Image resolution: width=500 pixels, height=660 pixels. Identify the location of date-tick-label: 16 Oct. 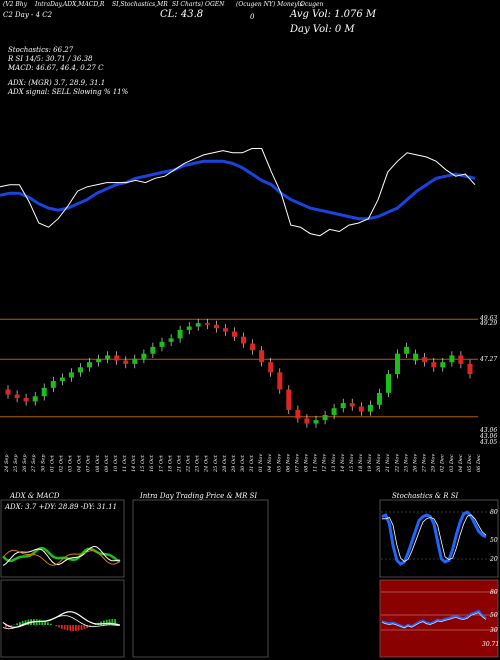
(152, 463).